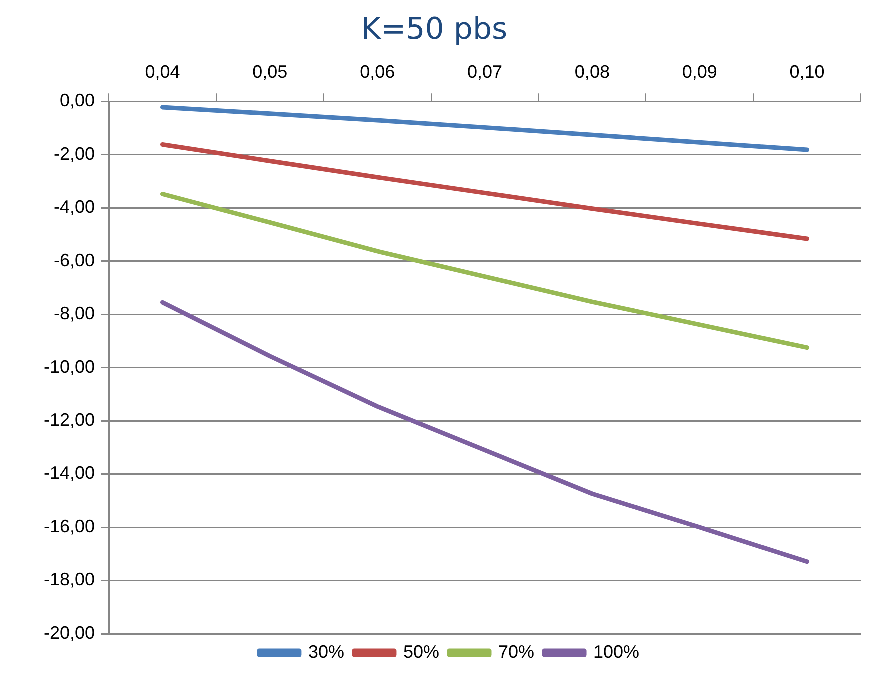 The image size is (869, 680). What do you see at coordinates (70, 580) in the screenshot?
I see `y-tick-label: -18,00` at bounding box center [70, 580].